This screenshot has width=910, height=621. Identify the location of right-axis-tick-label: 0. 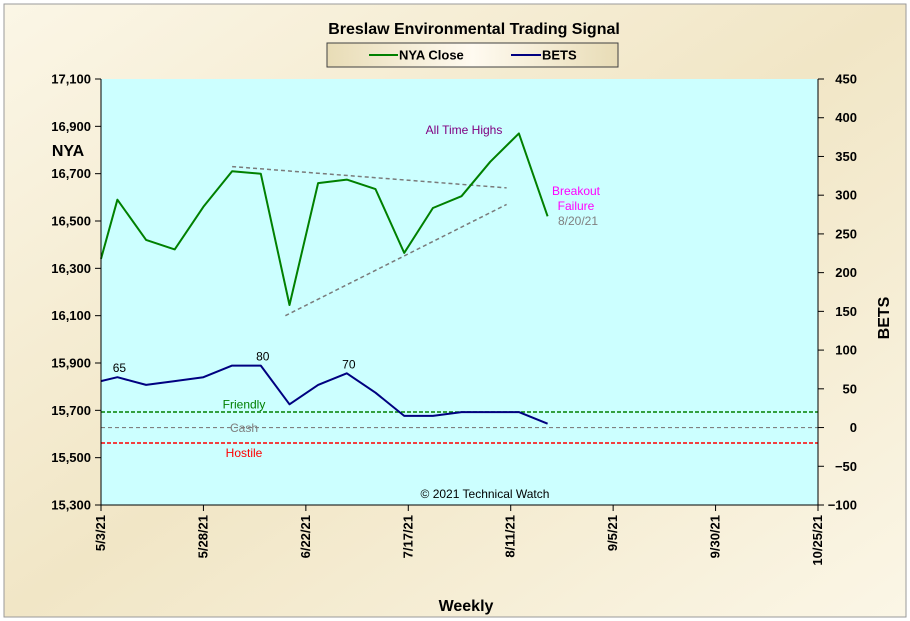
(853, 427).